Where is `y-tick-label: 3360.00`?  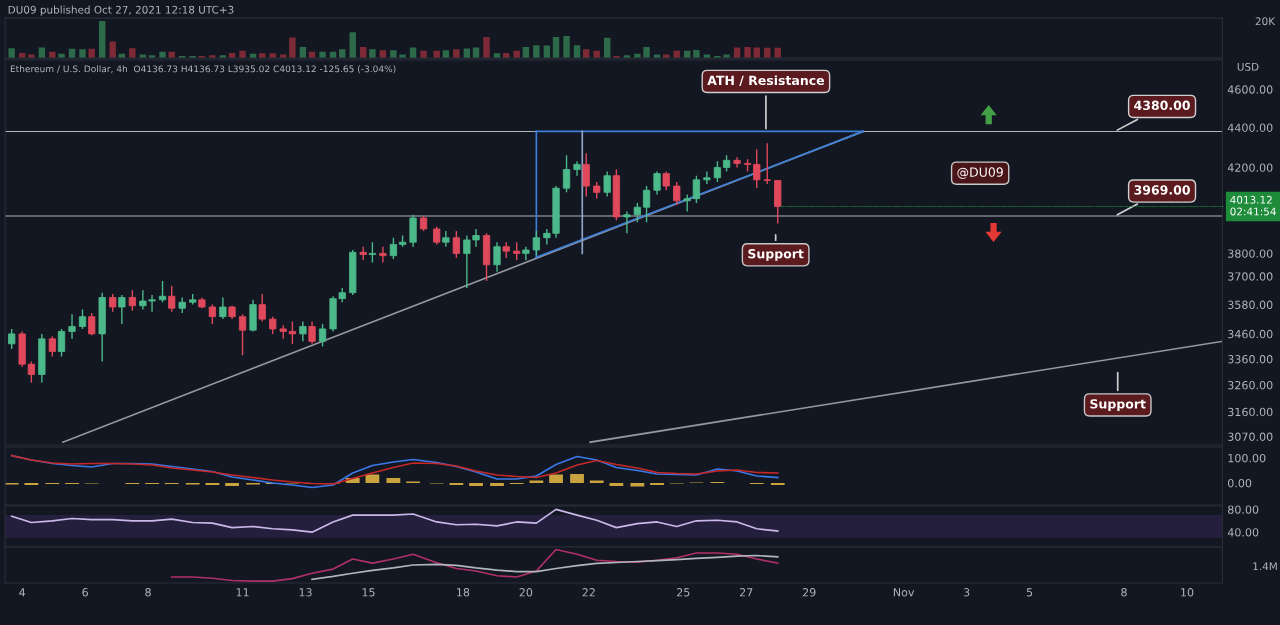 y-tick-label: 3360.00 is located at coordinates (1250, 359).